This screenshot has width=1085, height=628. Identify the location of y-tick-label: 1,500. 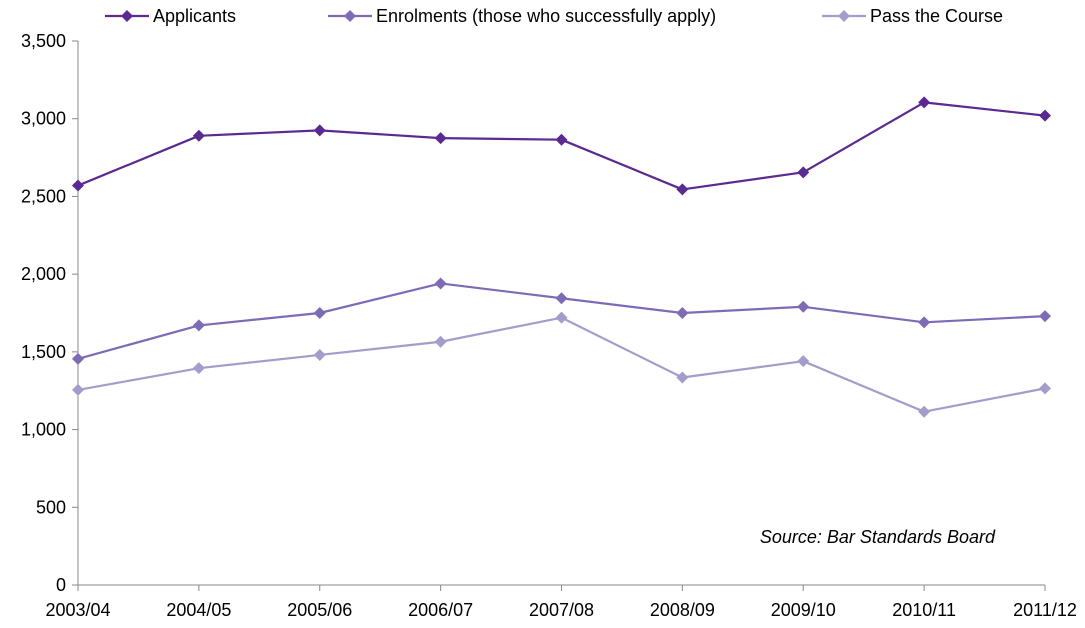
(43, 352).